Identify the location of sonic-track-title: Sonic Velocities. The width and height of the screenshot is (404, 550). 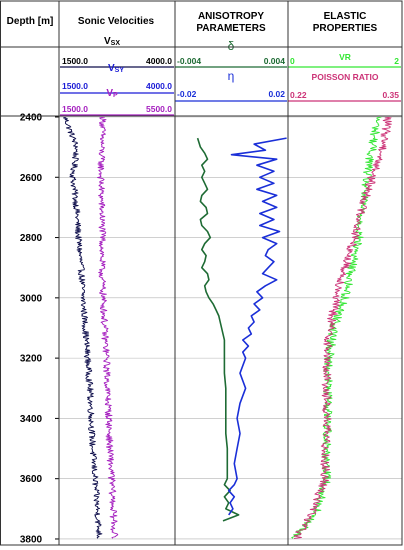
(116, 21).